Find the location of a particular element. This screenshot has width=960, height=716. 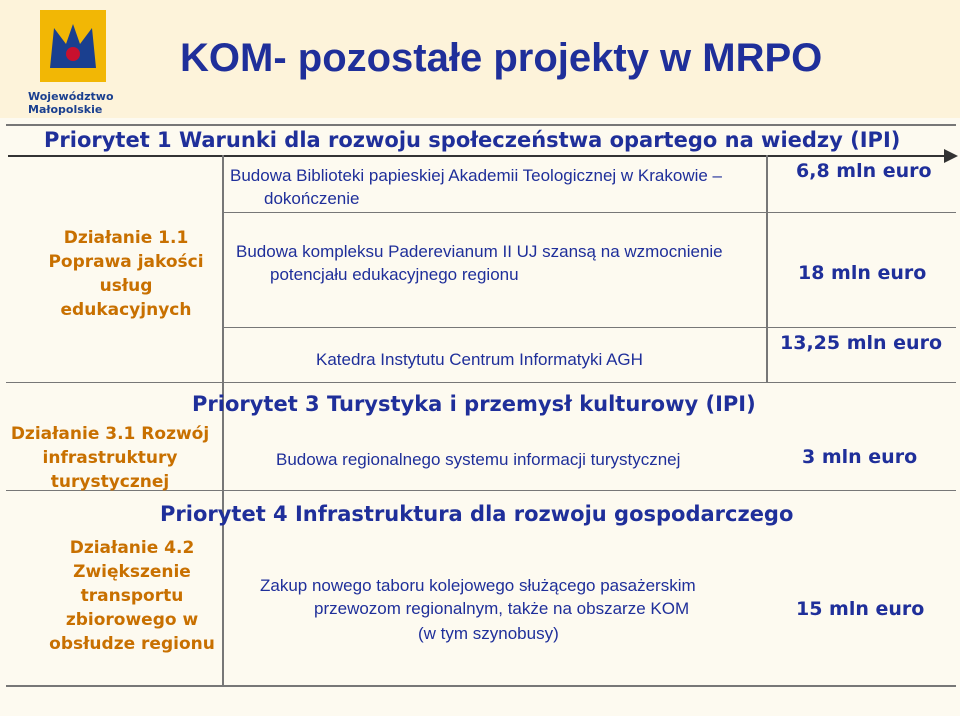

project-4-amount: 3 mln euro is located at coordinates (860, 457).